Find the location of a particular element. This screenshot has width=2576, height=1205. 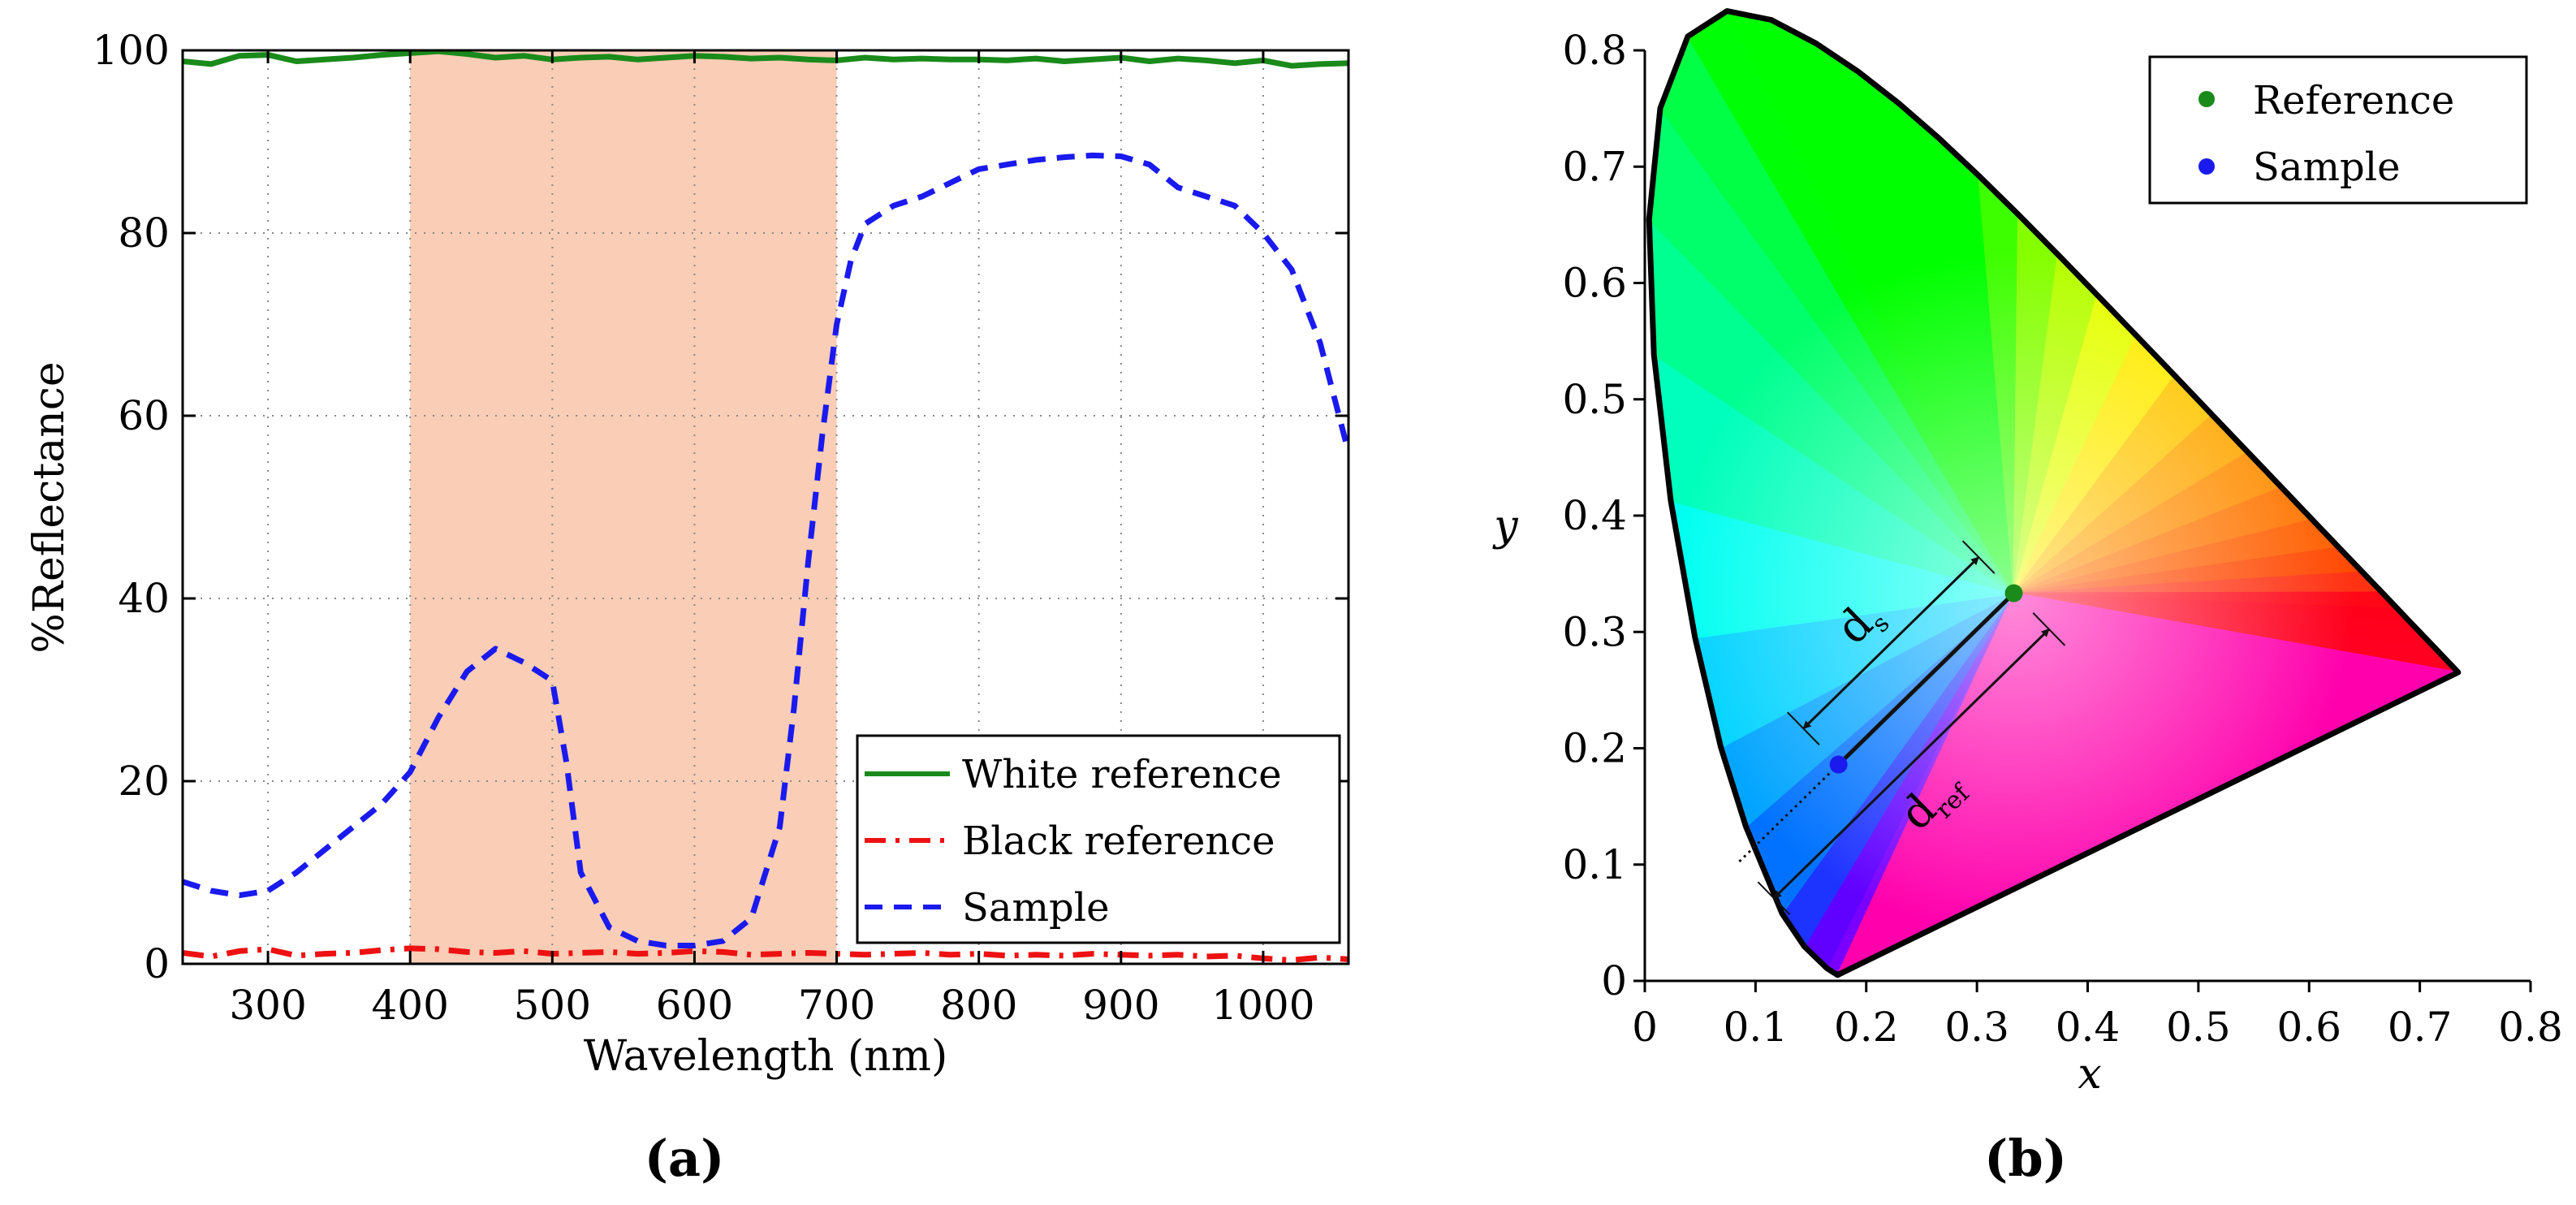

reference-sample-connector is located at coordinates (1926, 679).